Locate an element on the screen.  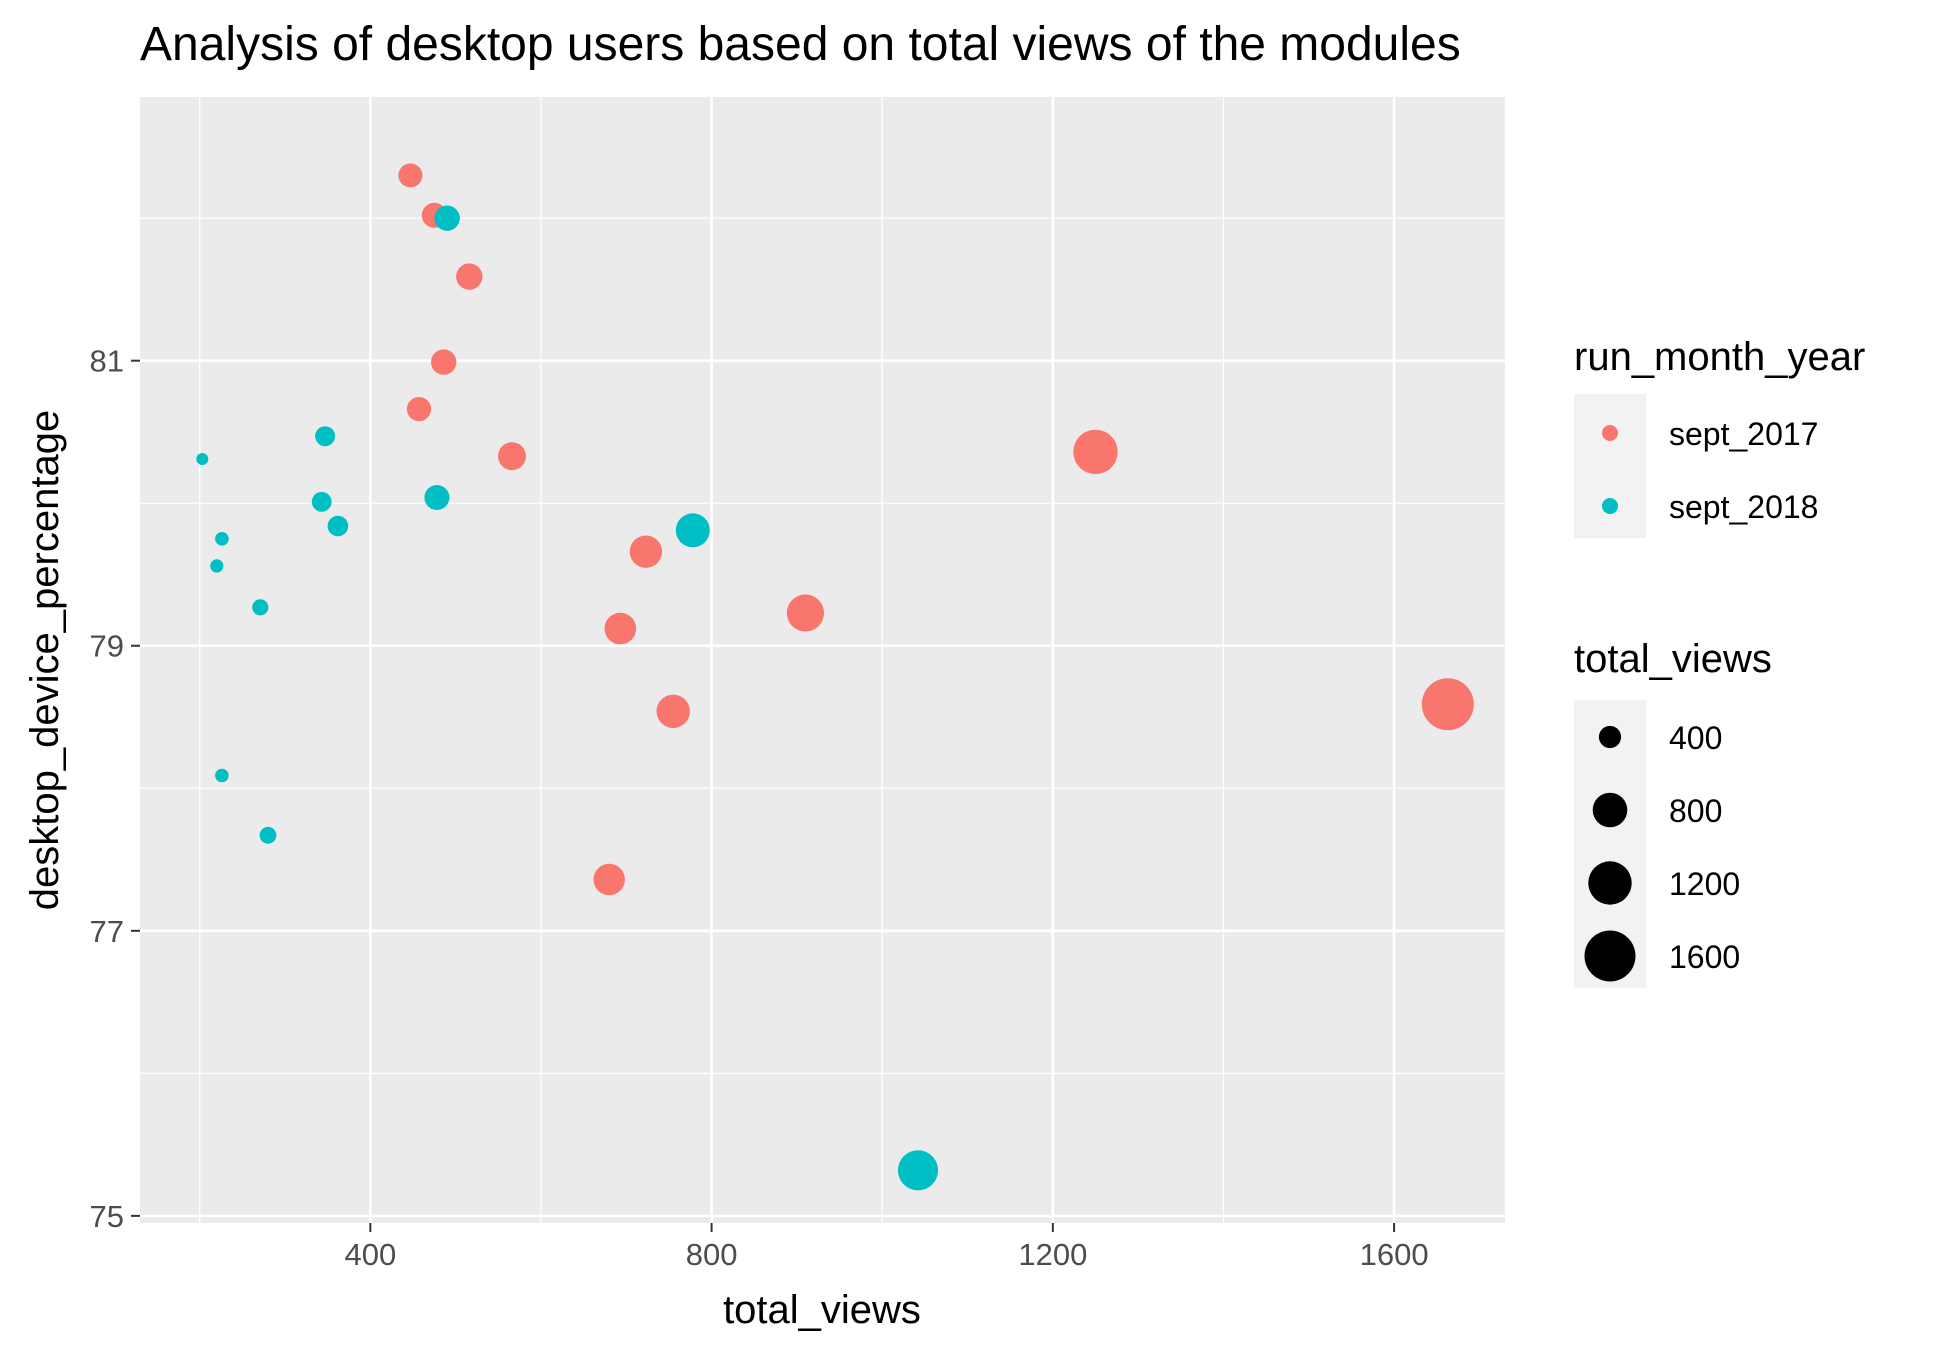
color-legend: run_month_year sept_2017 sept_2018 is located at coordinates (1719, 436).